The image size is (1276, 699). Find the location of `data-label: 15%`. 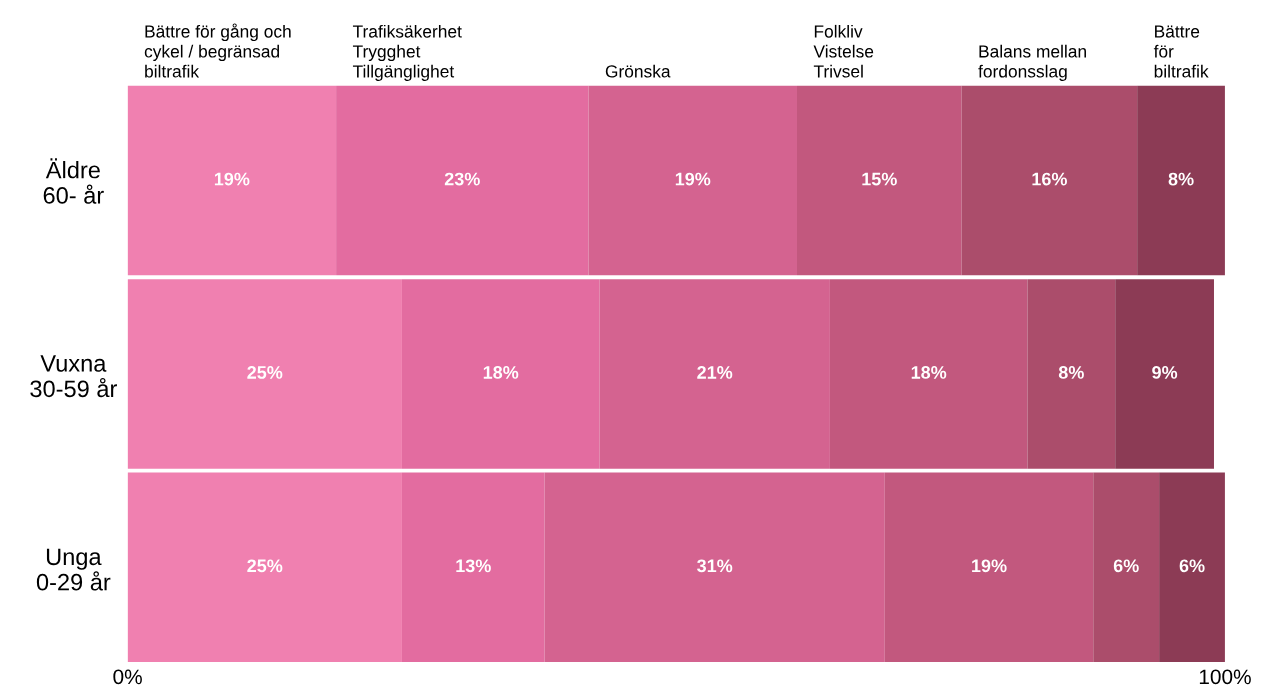

data-label: 15% is located at coordinates (879, 179).